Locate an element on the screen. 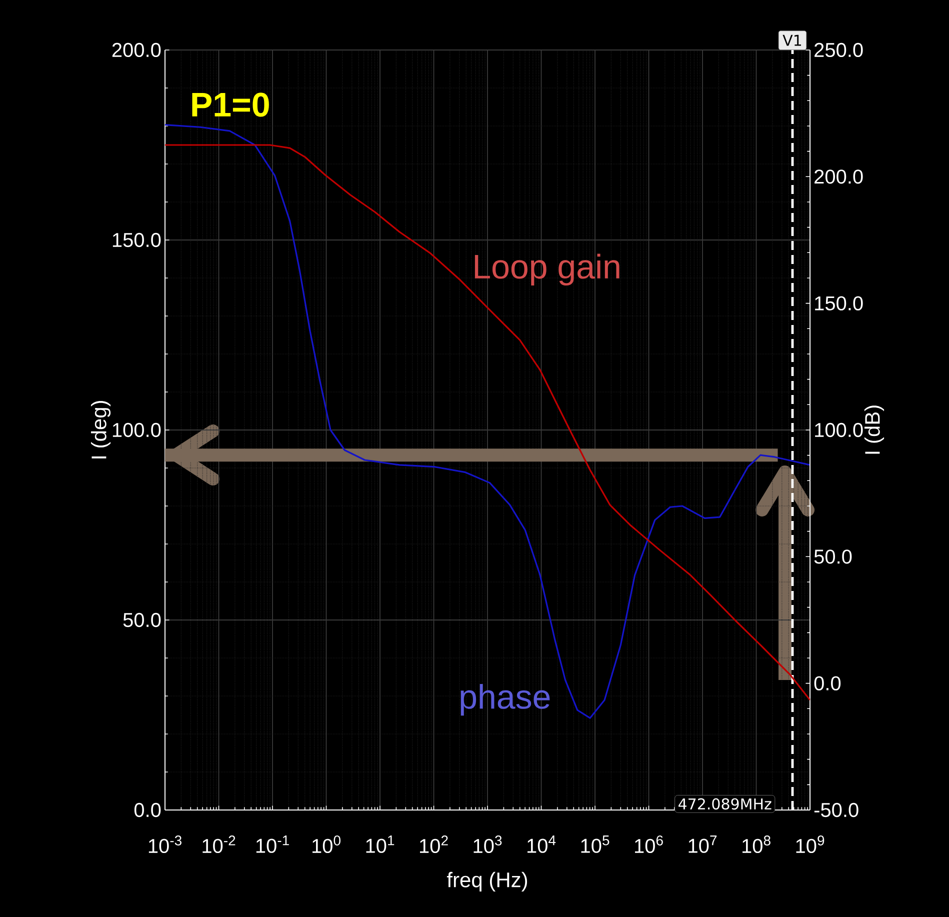 The width and height of the screenshot is (949, 917). y-tick-label: 100.0 is located at coordinates (136, 430).